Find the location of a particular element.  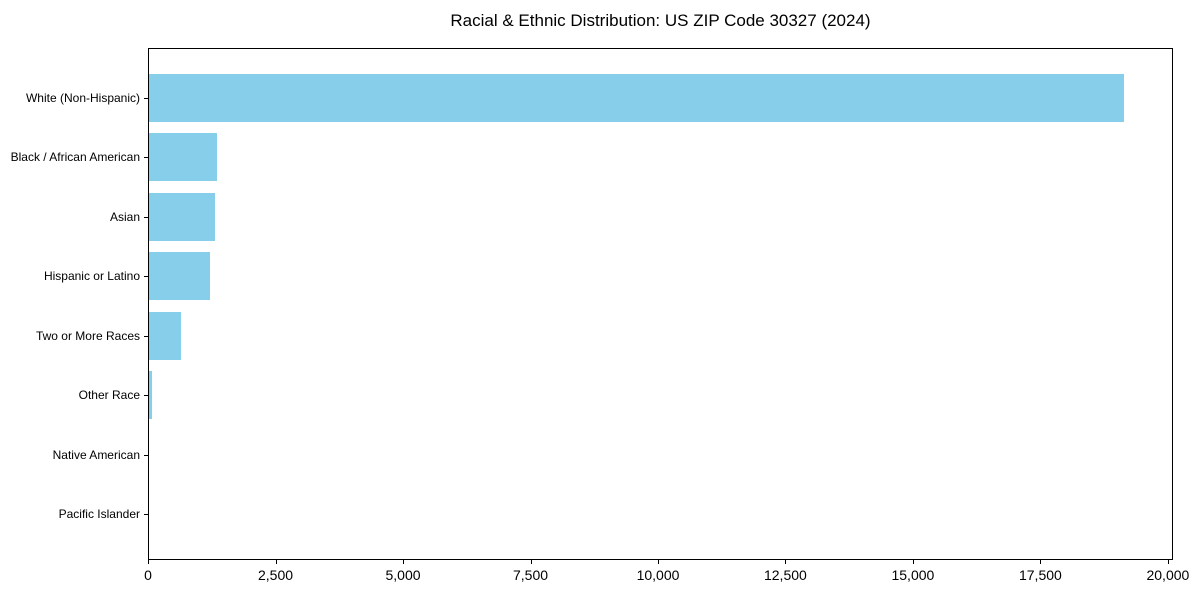

y-tick-label: Two or More Races is located at coordinates (87, 335).